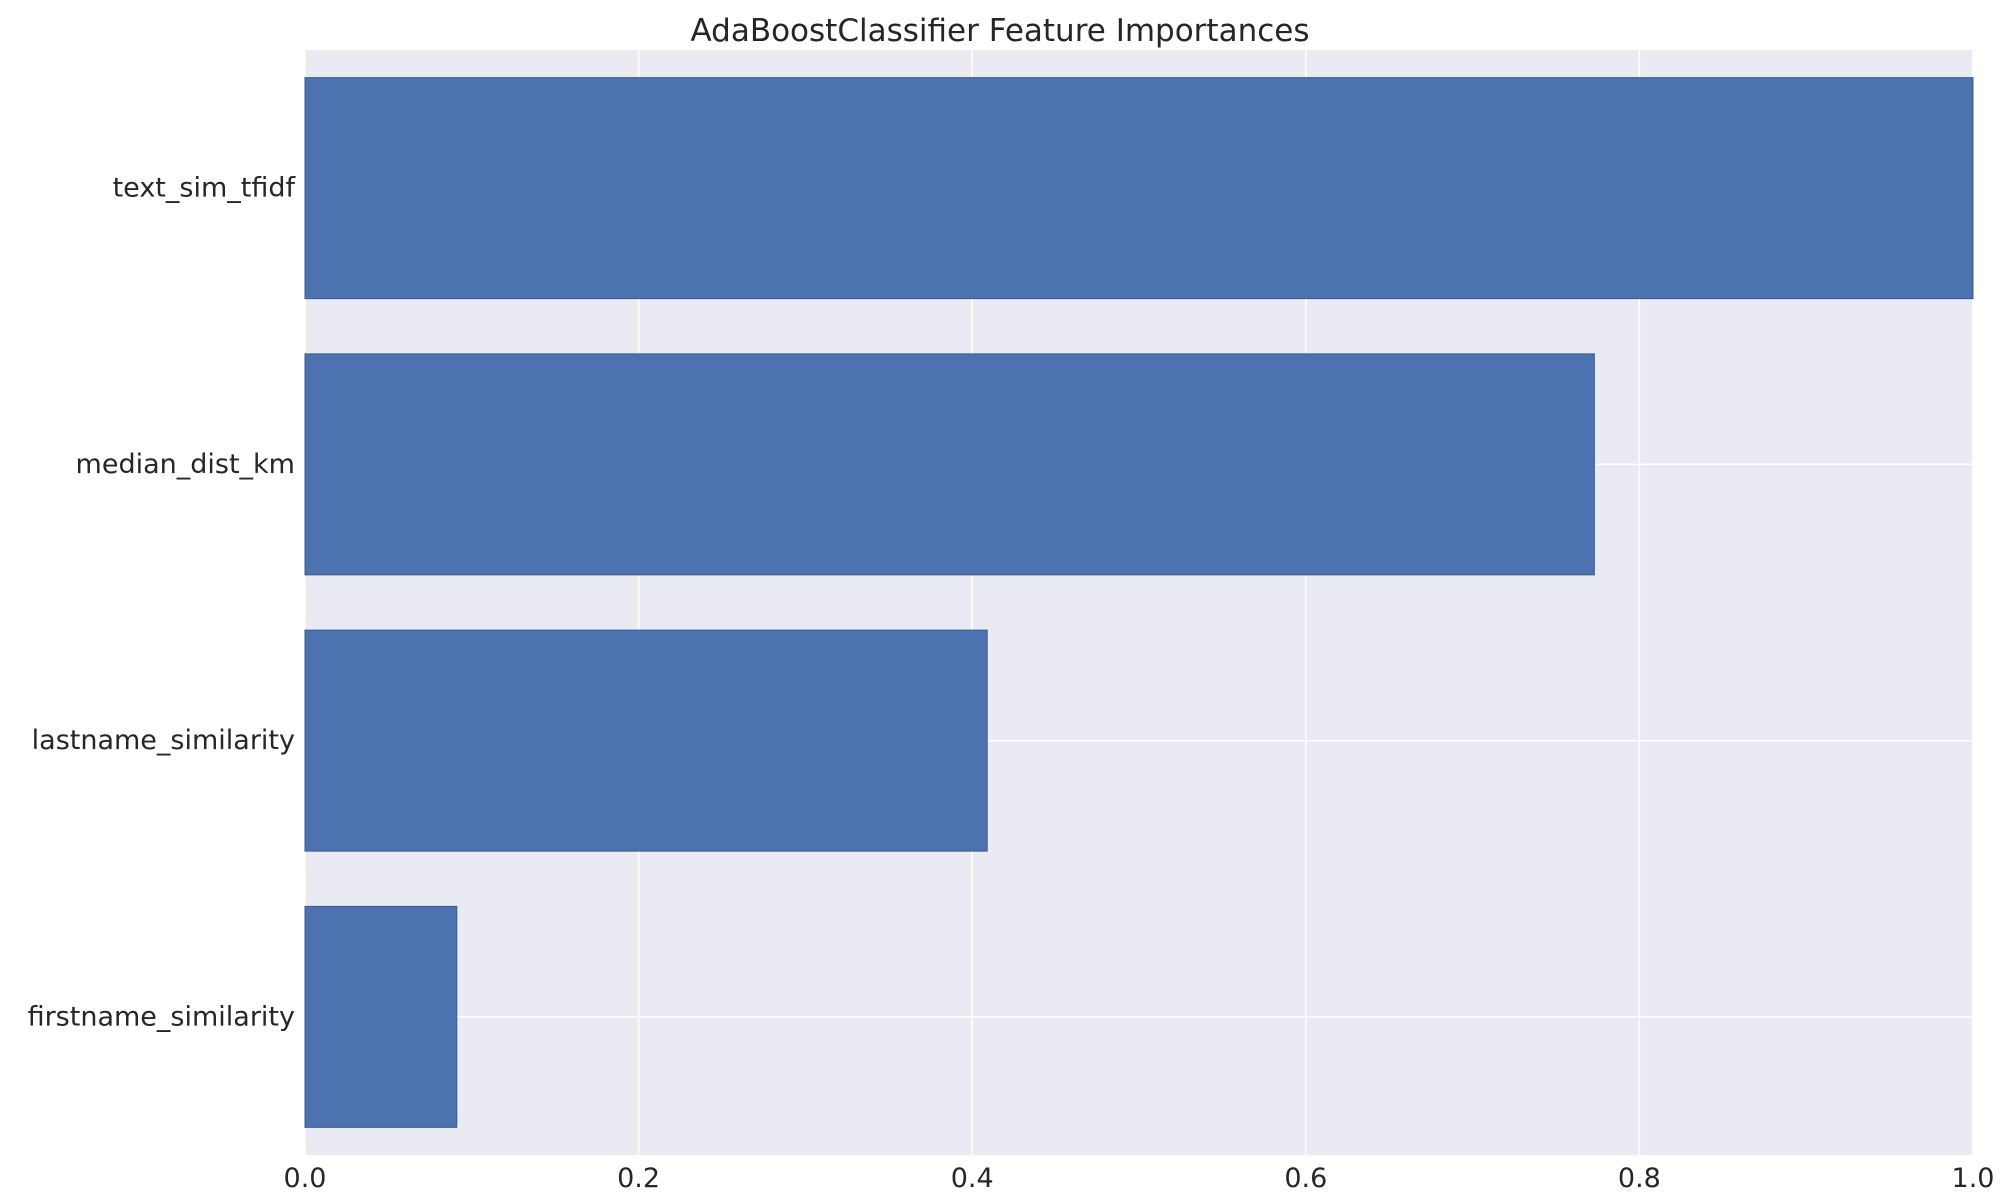 This screenshot has height=1200, width=2000. I want to click on x-tick-label: 0.0, so click(305, 1178).